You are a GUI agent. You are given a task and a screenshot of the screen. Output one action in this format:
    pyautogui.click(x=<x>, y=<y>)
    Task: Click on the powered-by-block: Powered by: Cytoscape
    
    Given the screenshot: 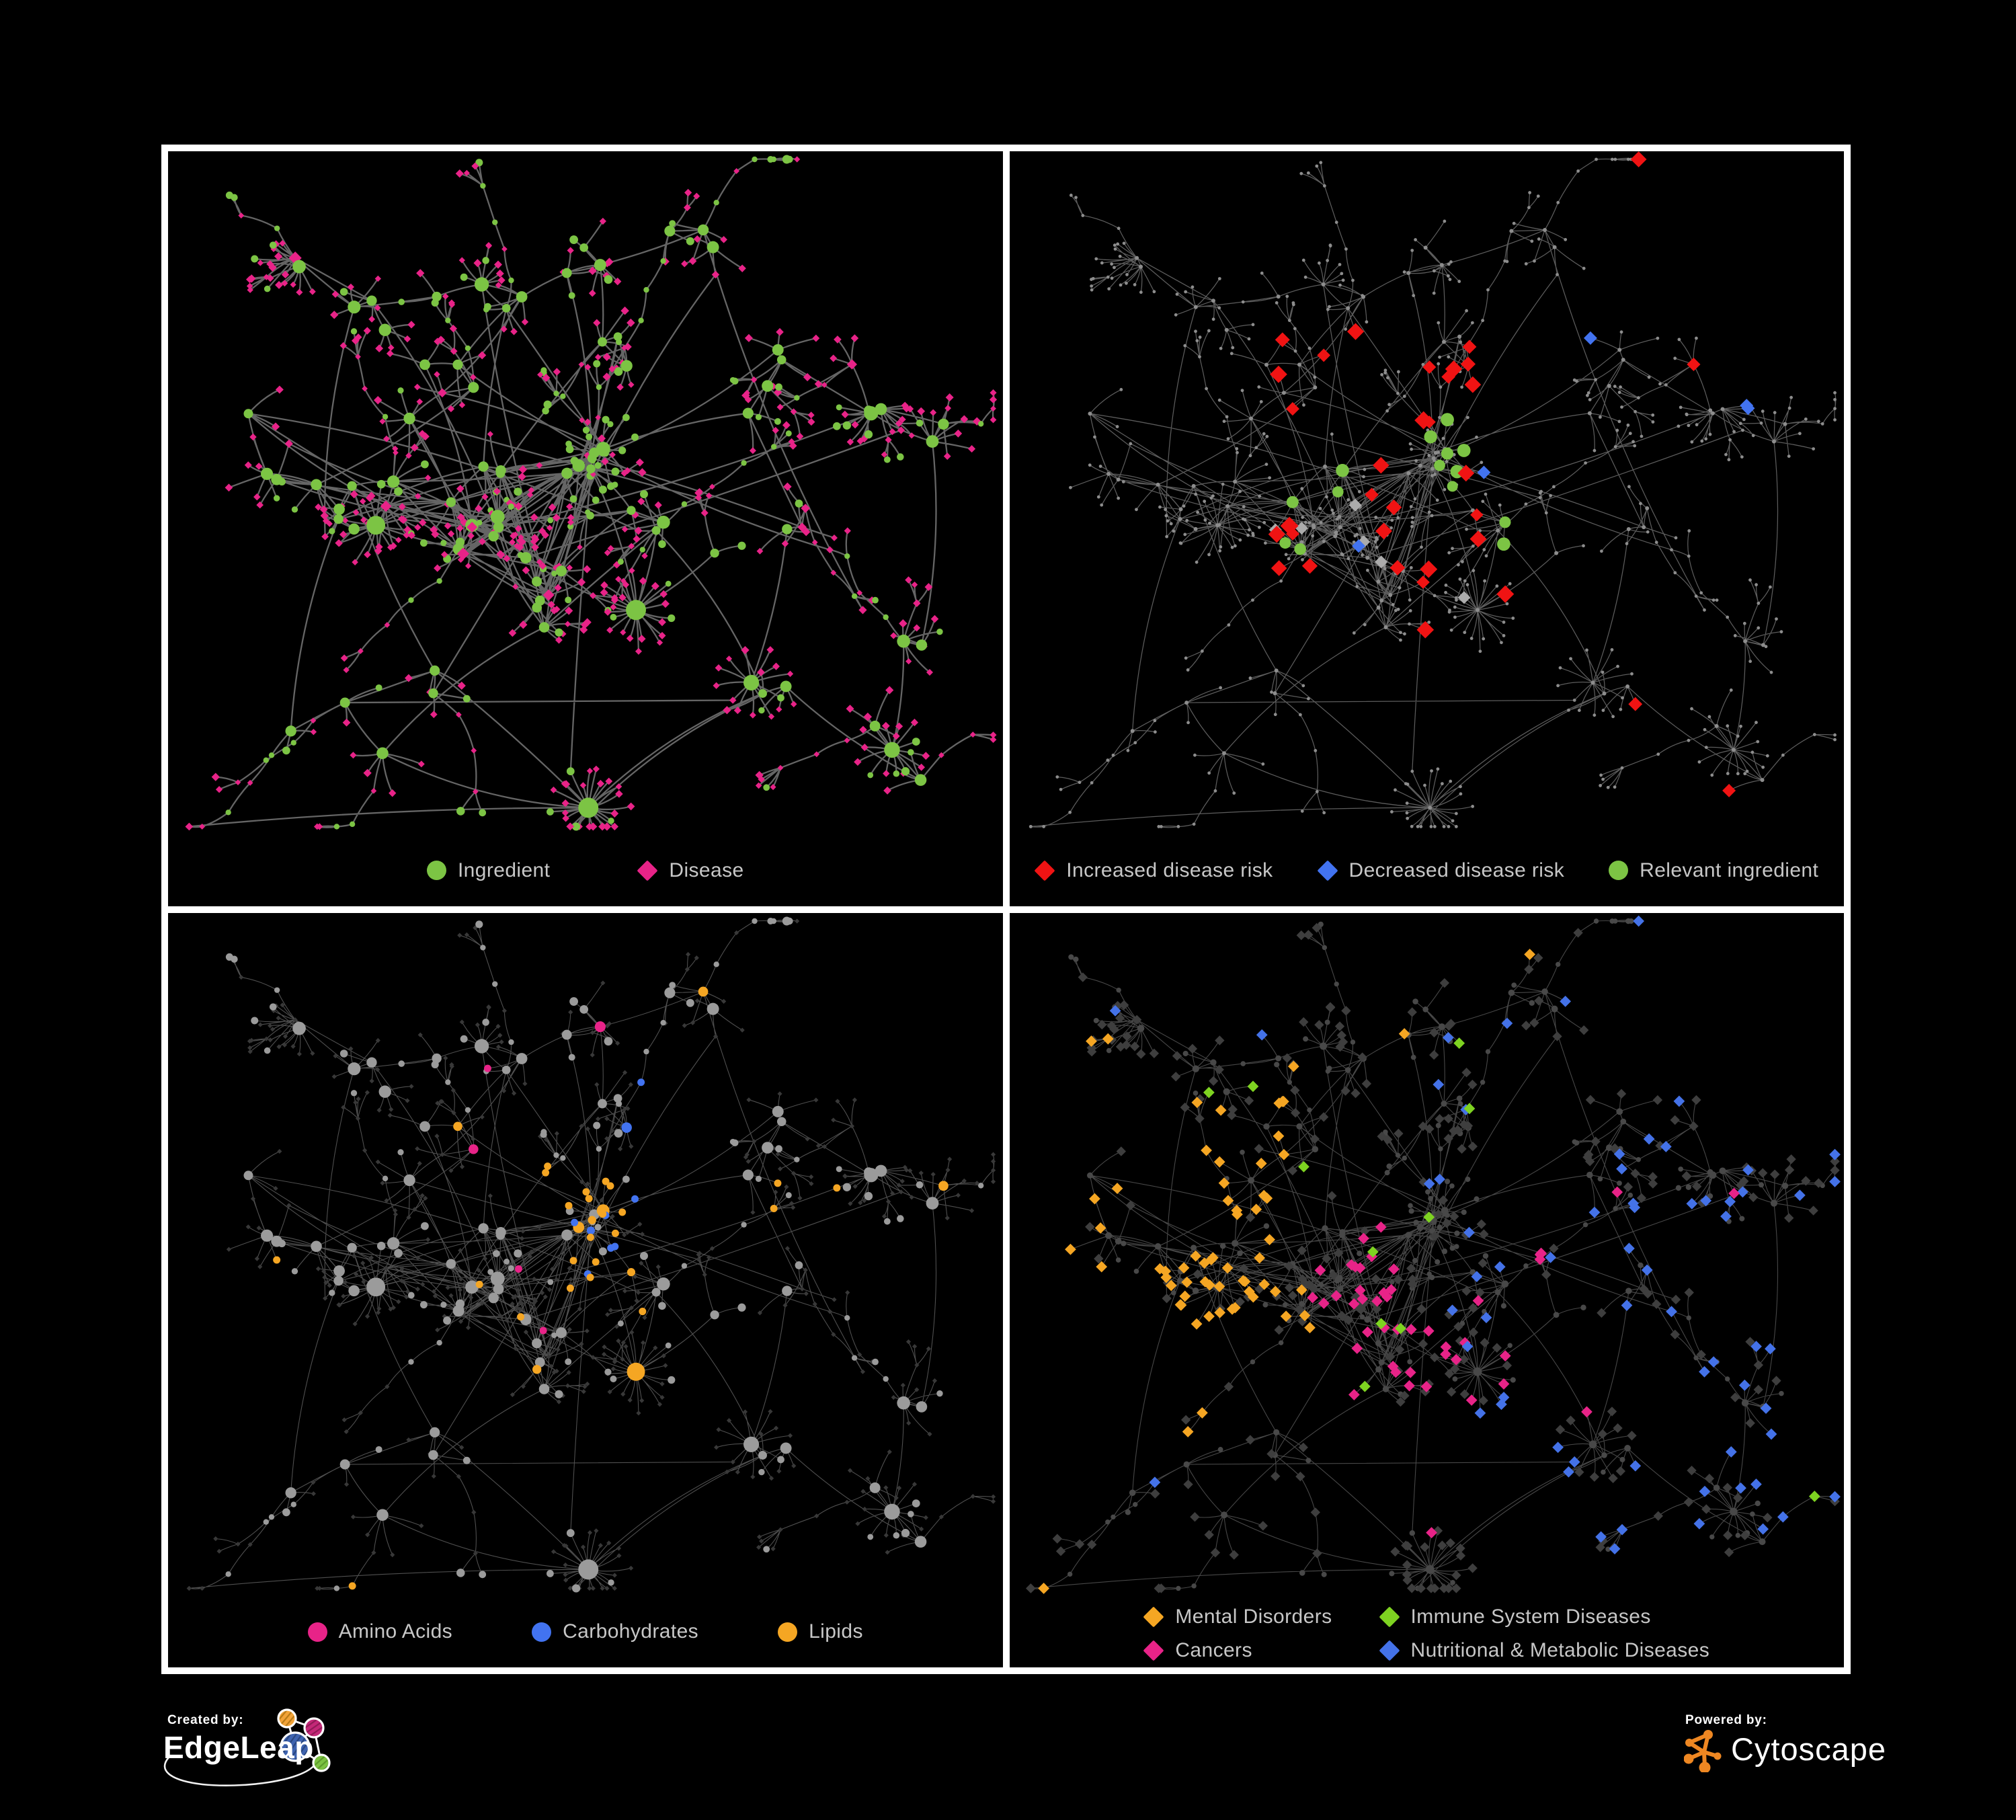 What is the action you would take?
    pyautogui.click(x=1842, y=1757)
    